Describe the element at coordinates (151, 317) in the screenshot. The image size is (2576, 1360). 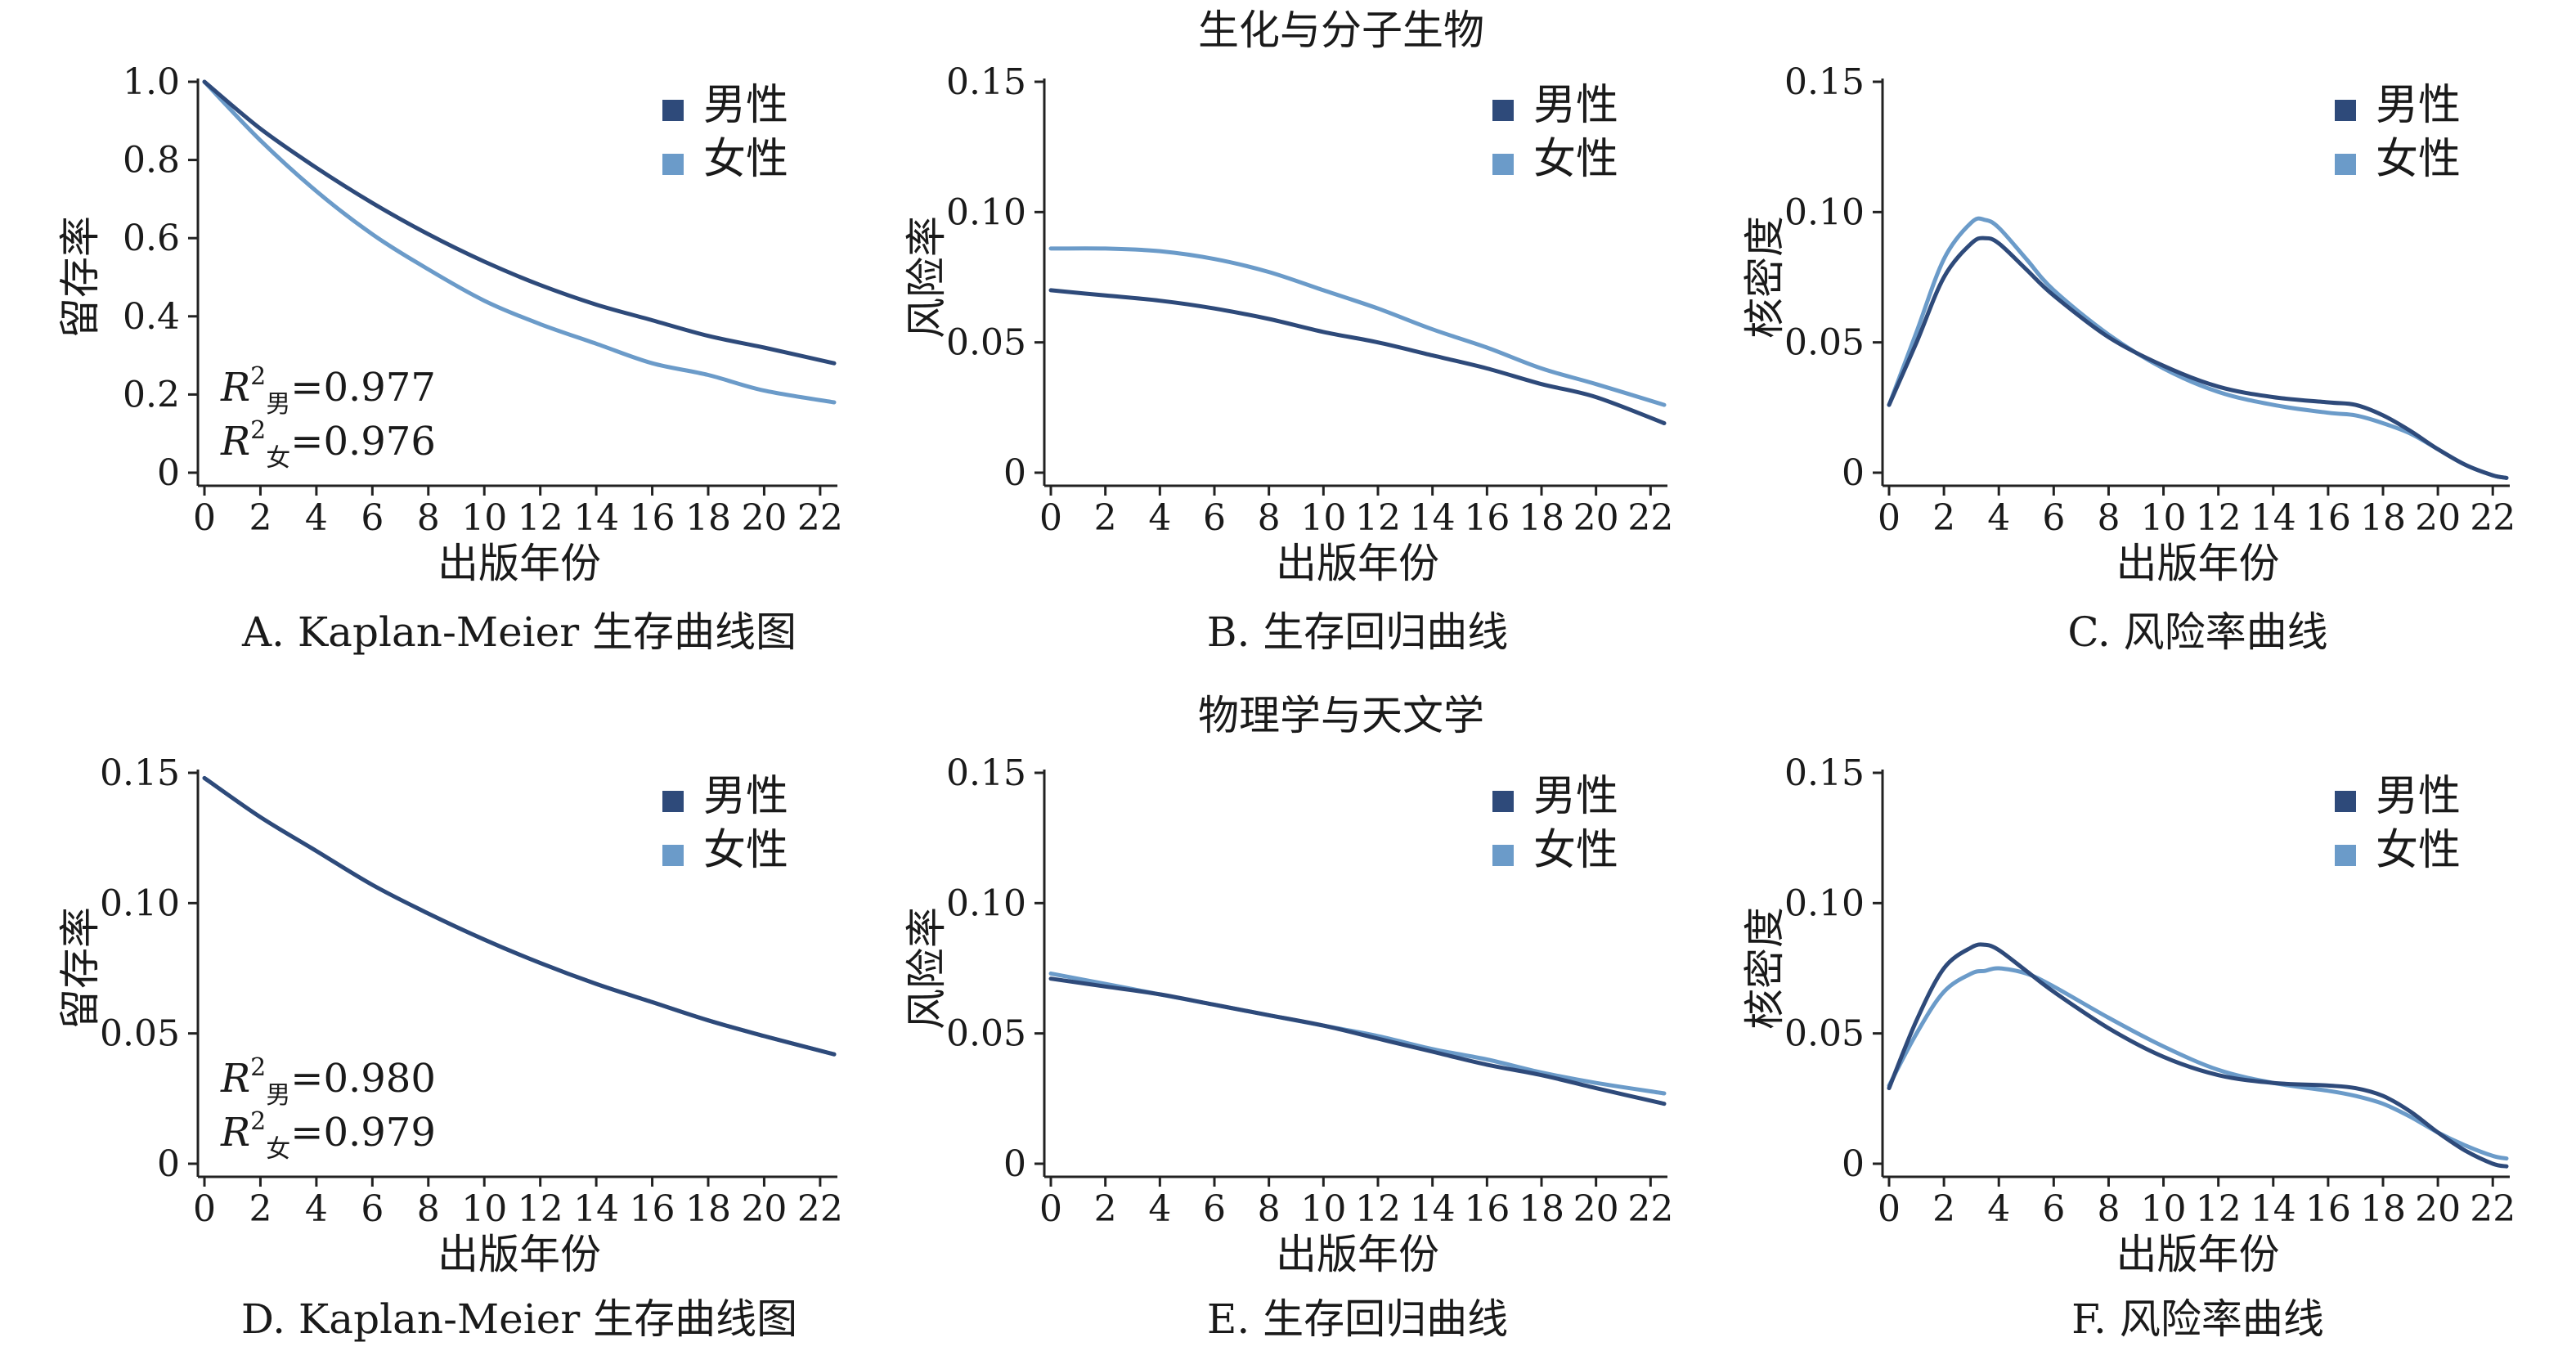
I see `y-tick-label: 0.4` at that location.